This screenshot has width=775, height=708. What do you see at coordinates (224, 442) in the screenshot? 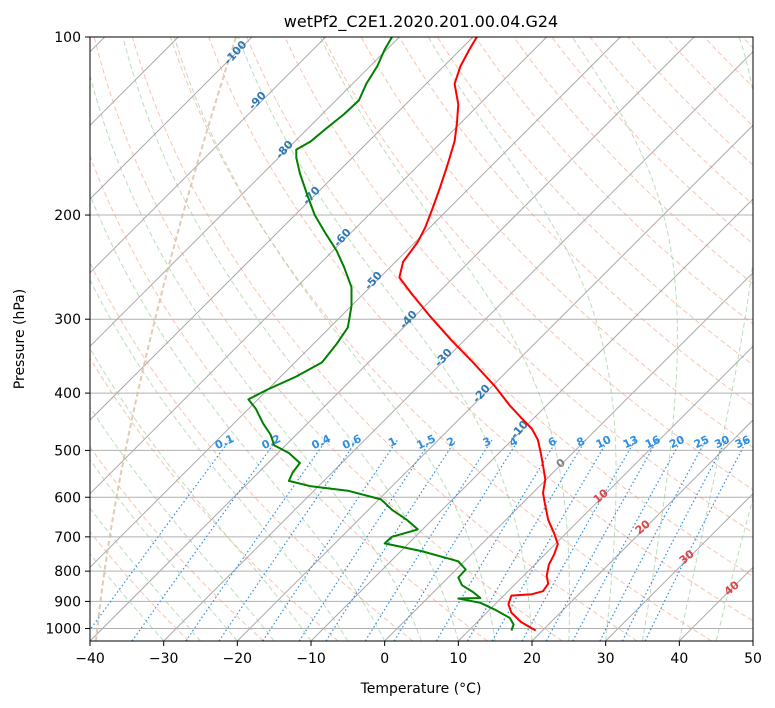
I see `mixing-ratio-label: 0.1` at bounding box center [224, 442].